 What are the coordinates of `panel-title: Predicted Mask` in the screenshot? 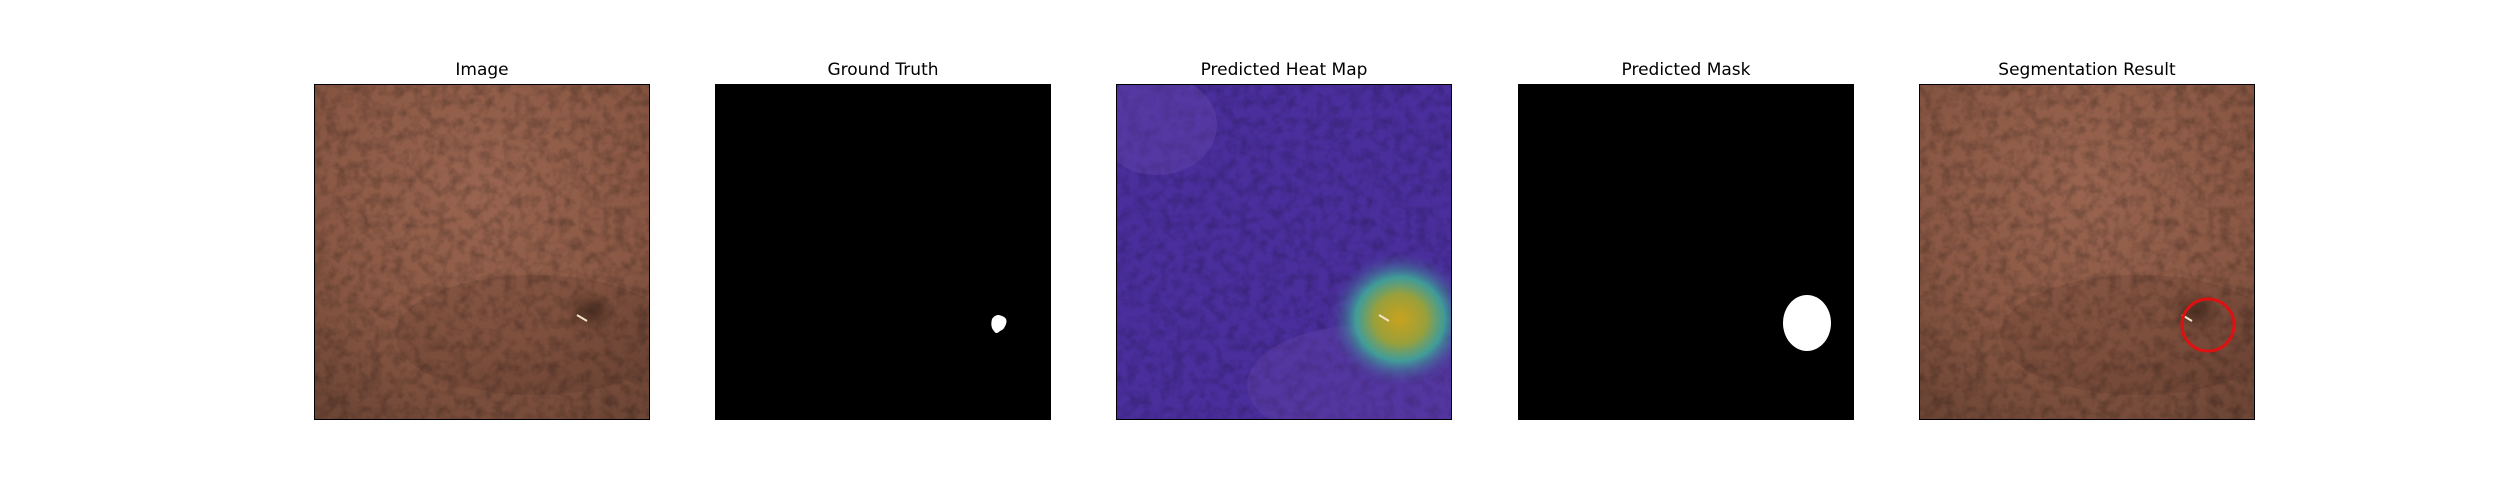 It's located at (1686, 70).